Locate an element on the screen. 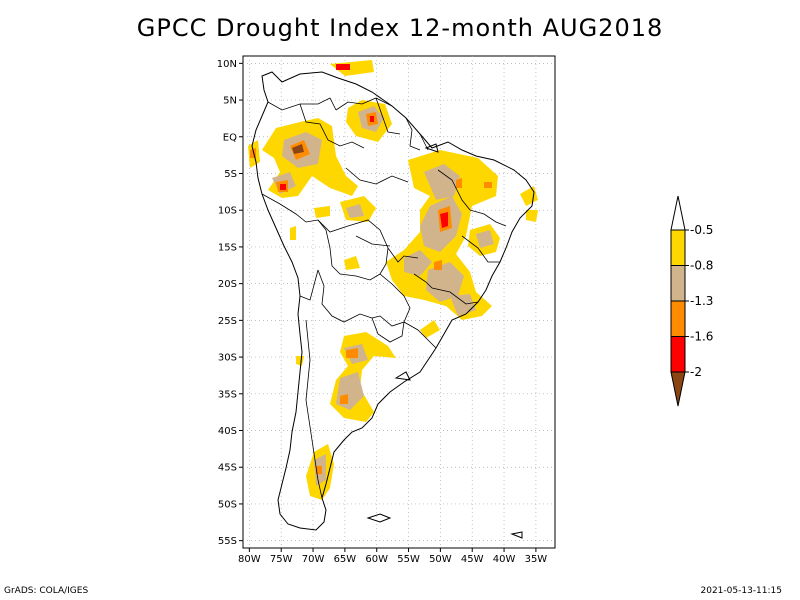 This screenshot has width=800, height=600. legend-label-2: -1.3 is located at coordinates (701, 301).